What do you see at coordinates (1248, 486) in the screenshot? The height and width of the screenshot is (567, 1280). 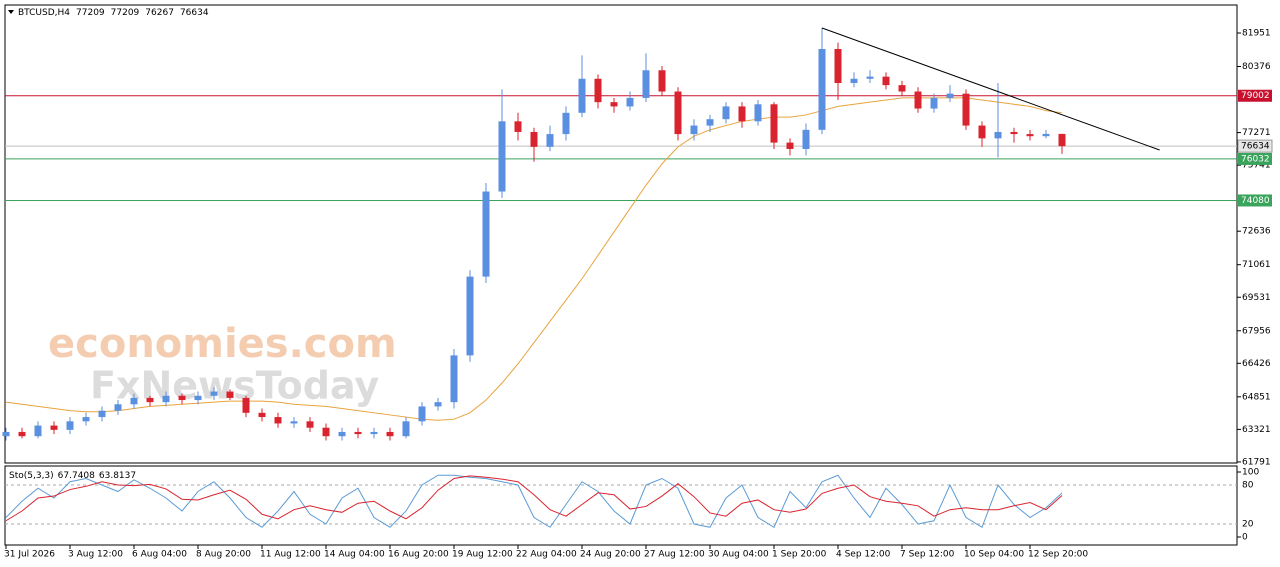 I see `indicator-level-label: 80` at bounding box center [1248, 486].